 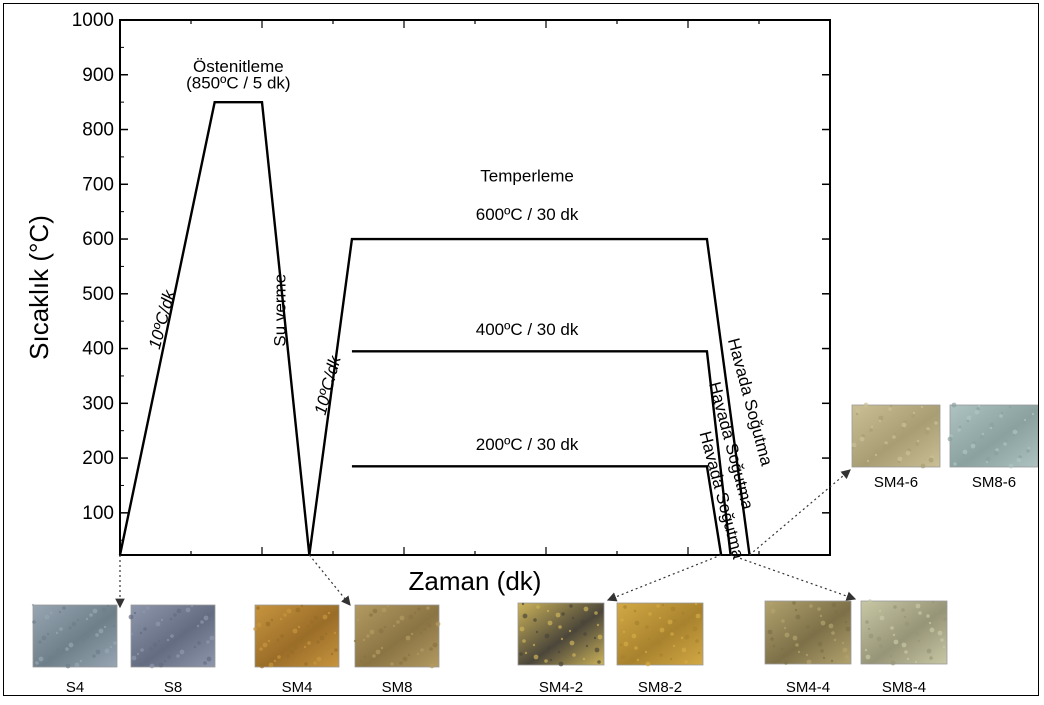 What do you see at coordinates (329, 580) in the screenshot?
I see `dotted-arrow` at bounding box center [329, 580].